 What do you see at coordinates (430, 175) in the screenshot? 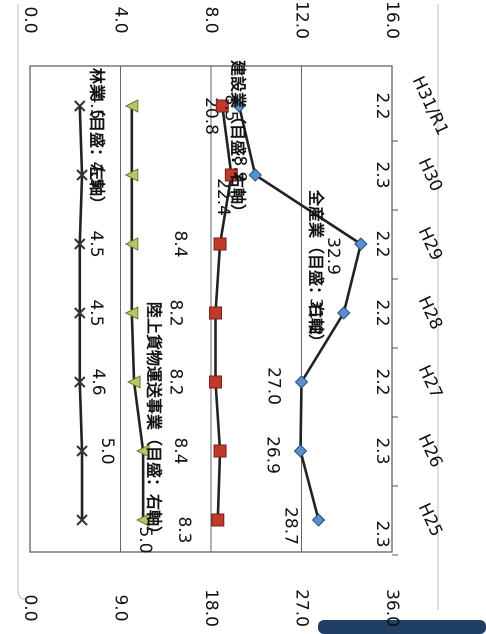
I see `category-label: H30` at bounding box center [430, 175].